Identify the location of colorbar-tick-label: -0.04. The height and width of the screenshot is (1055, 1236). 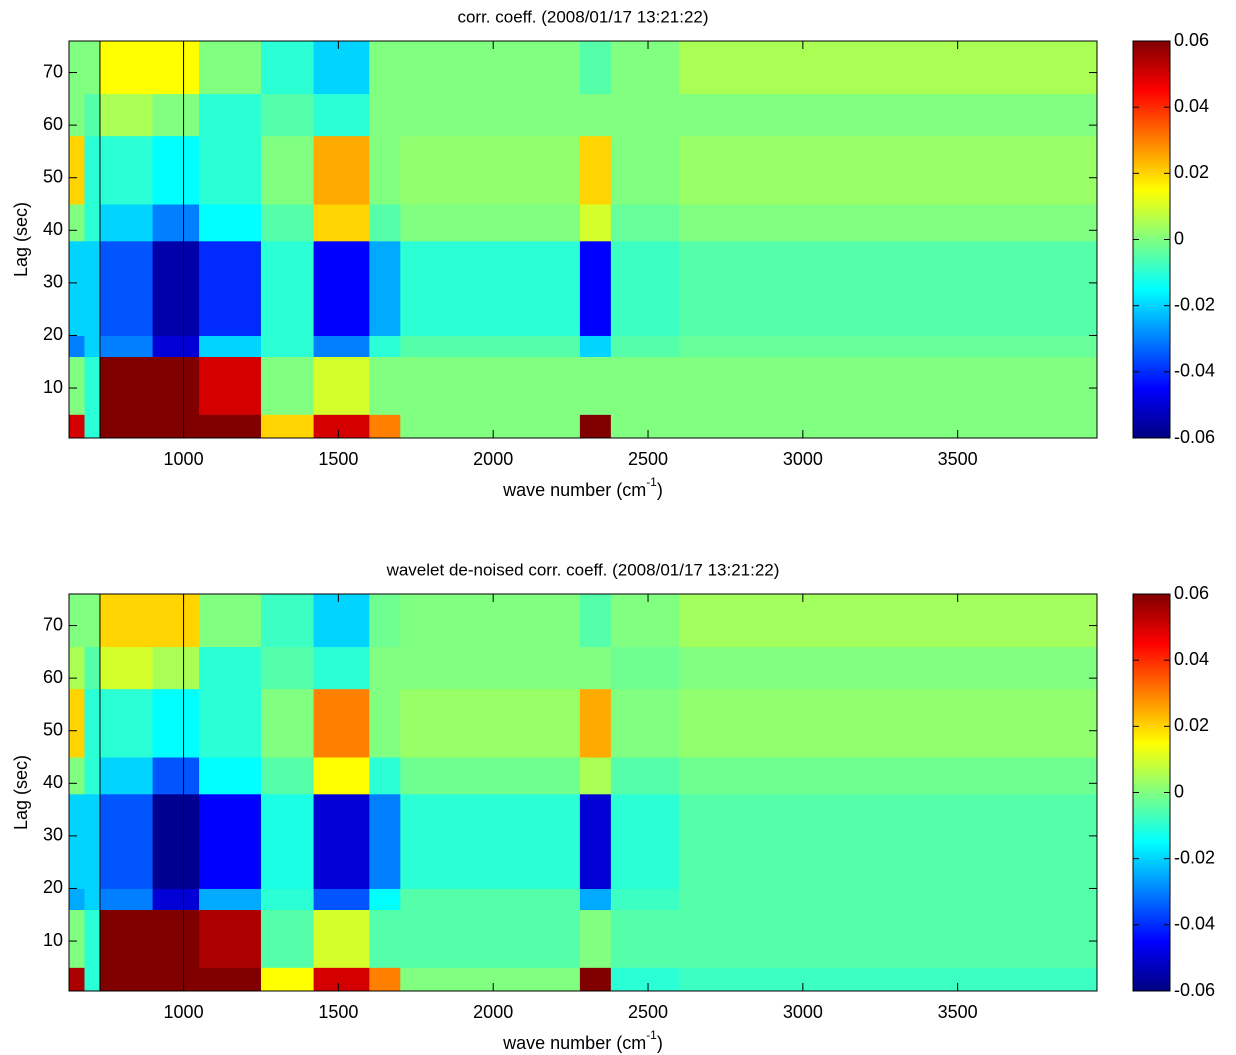
(1194, 371).